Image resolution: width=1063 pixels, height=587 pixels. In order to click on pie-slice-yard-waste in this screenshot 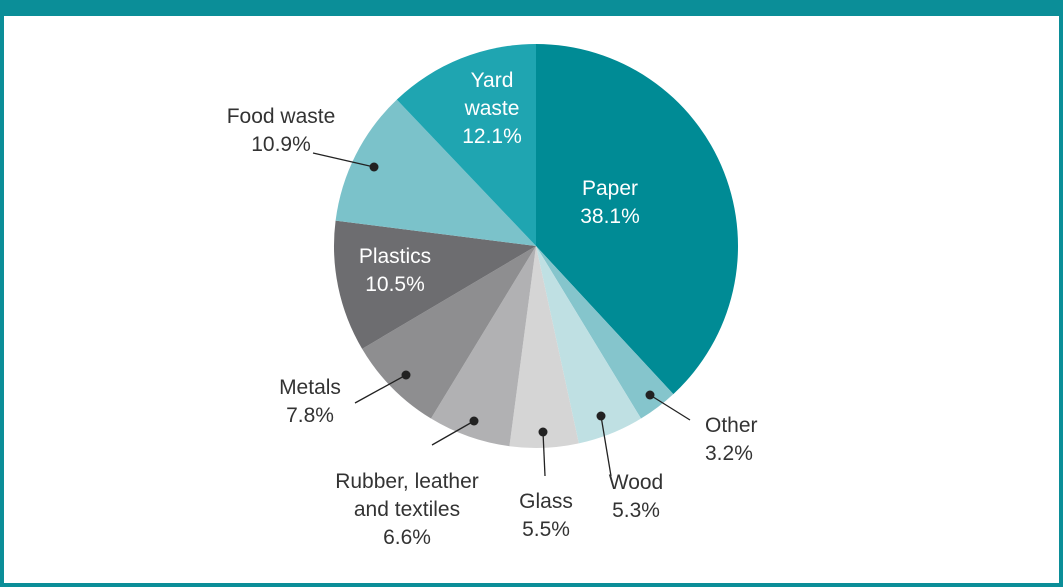, I will do `click(466, 145)`.